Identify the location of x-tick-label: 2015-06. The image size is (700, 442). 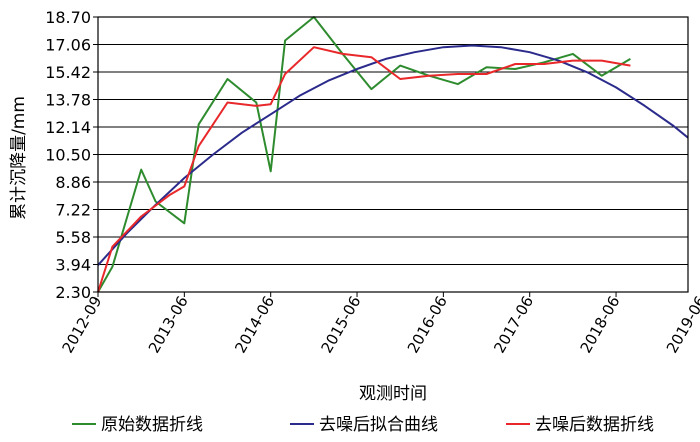
(341, 324).